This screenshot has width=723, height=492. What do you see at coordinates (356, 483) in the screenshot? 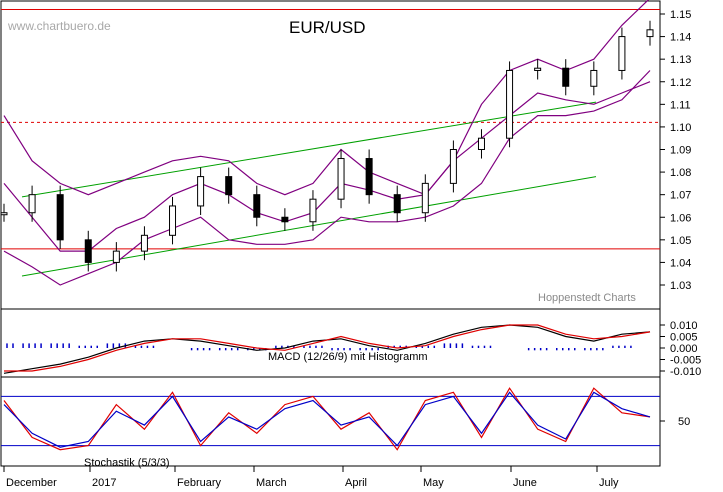
I see `x-tick-label: April` at bounding box center [356, 483].